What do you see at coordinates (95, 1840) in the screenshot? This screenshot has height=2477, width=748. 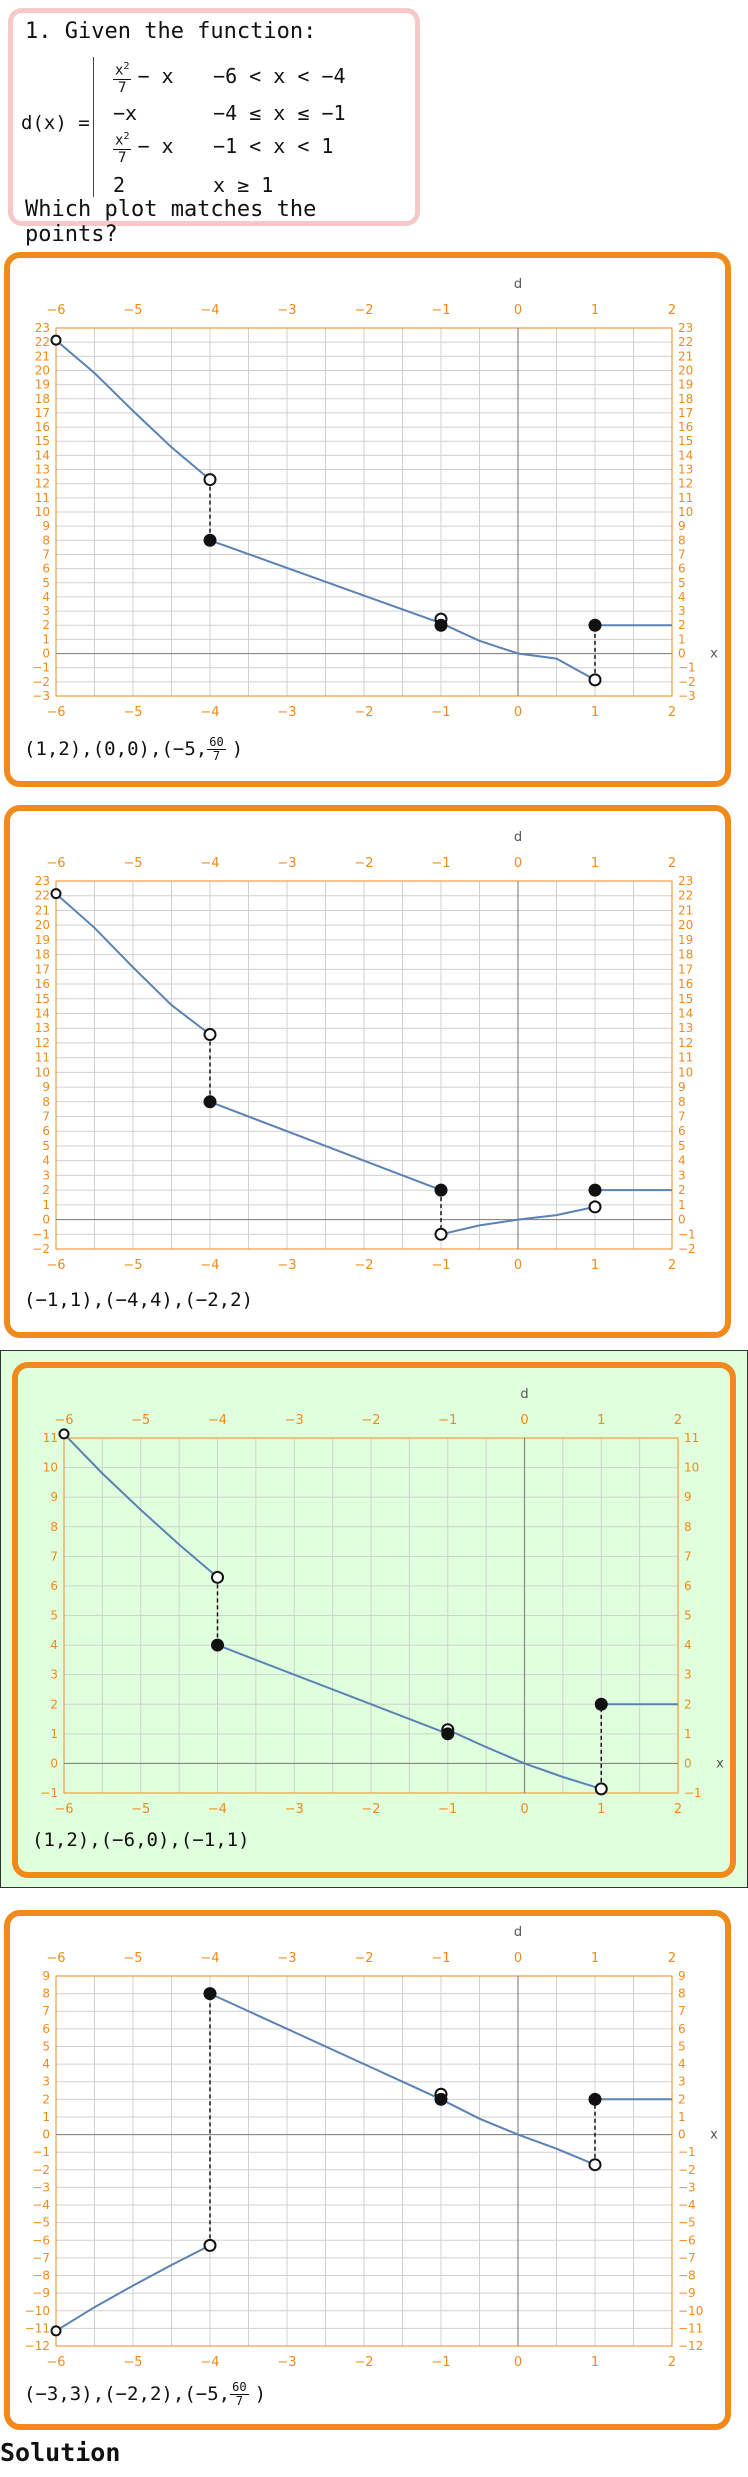 I see `caption-comma: ,` at bounding box center [95, 1840].